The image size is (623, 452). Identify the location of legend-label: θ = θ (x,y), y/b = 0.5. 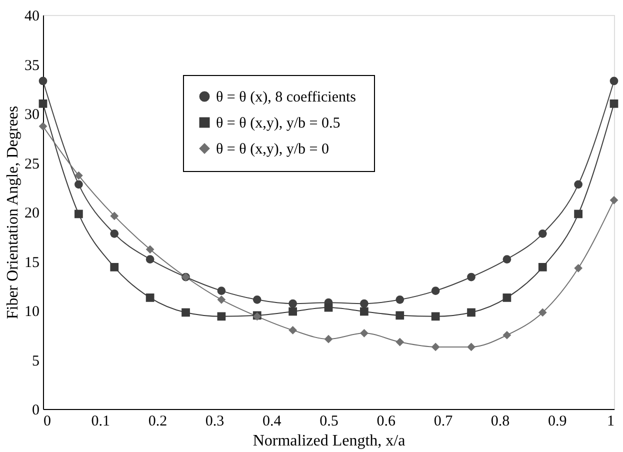
(278, 124).